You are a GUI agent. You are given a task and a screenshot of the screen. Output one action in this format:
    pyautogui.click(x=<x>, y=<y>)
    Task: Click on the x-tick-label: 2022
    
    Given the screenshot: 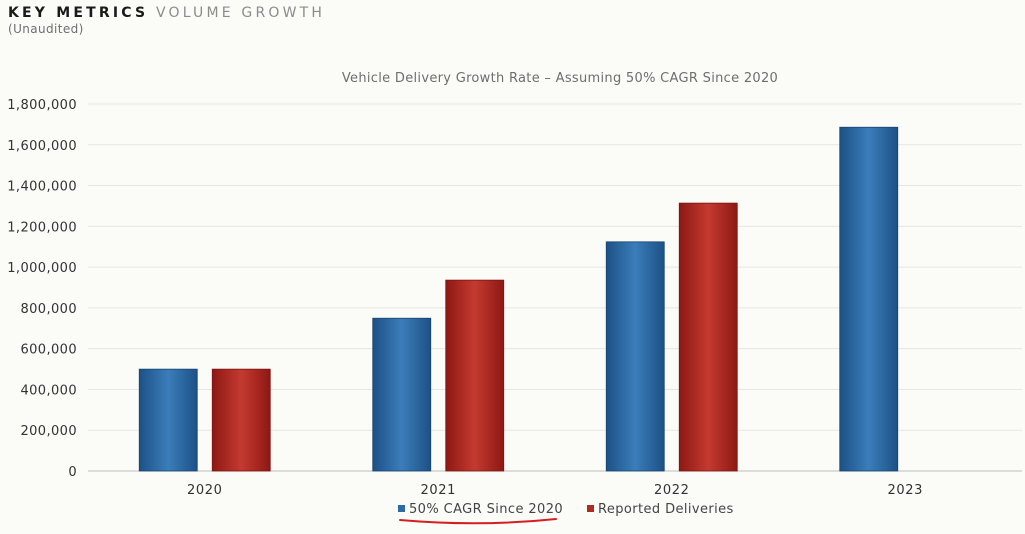 What is the action you would take?
    pyautogui.click(x=671, y=490)
    